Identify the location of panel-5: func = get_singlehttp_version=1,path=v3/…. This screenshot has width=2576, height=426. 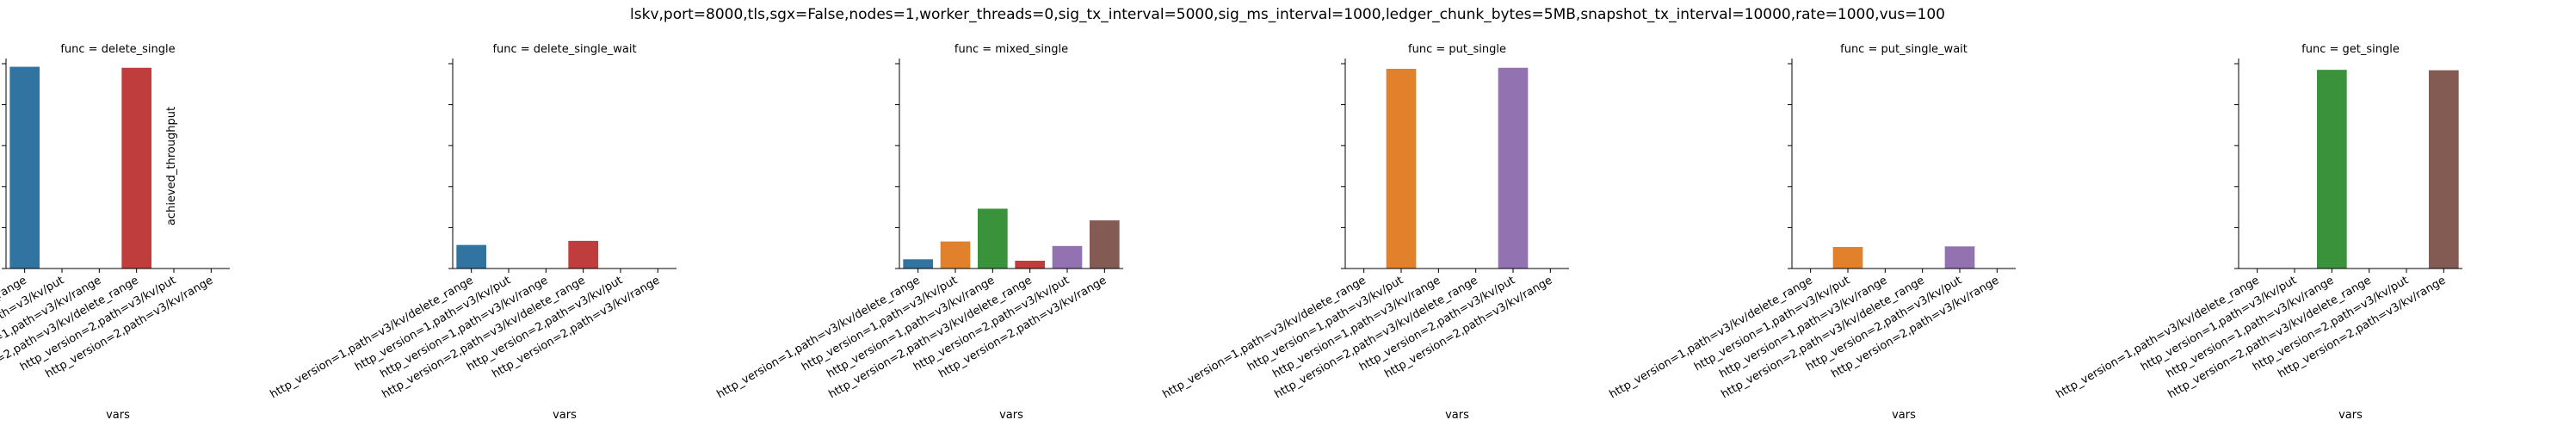
(2258, 232).